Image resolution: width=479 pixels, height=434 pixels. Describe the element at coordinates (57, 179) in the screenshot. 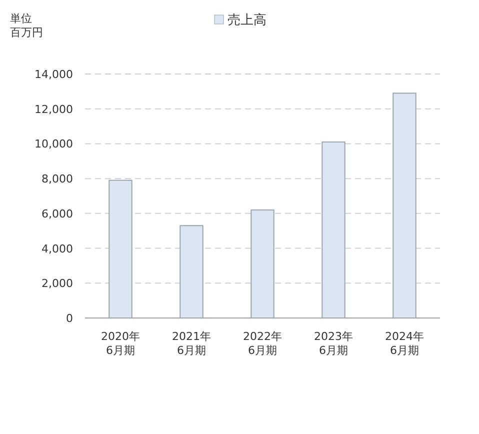

I see `y-tick-label: 8,000` at that location.